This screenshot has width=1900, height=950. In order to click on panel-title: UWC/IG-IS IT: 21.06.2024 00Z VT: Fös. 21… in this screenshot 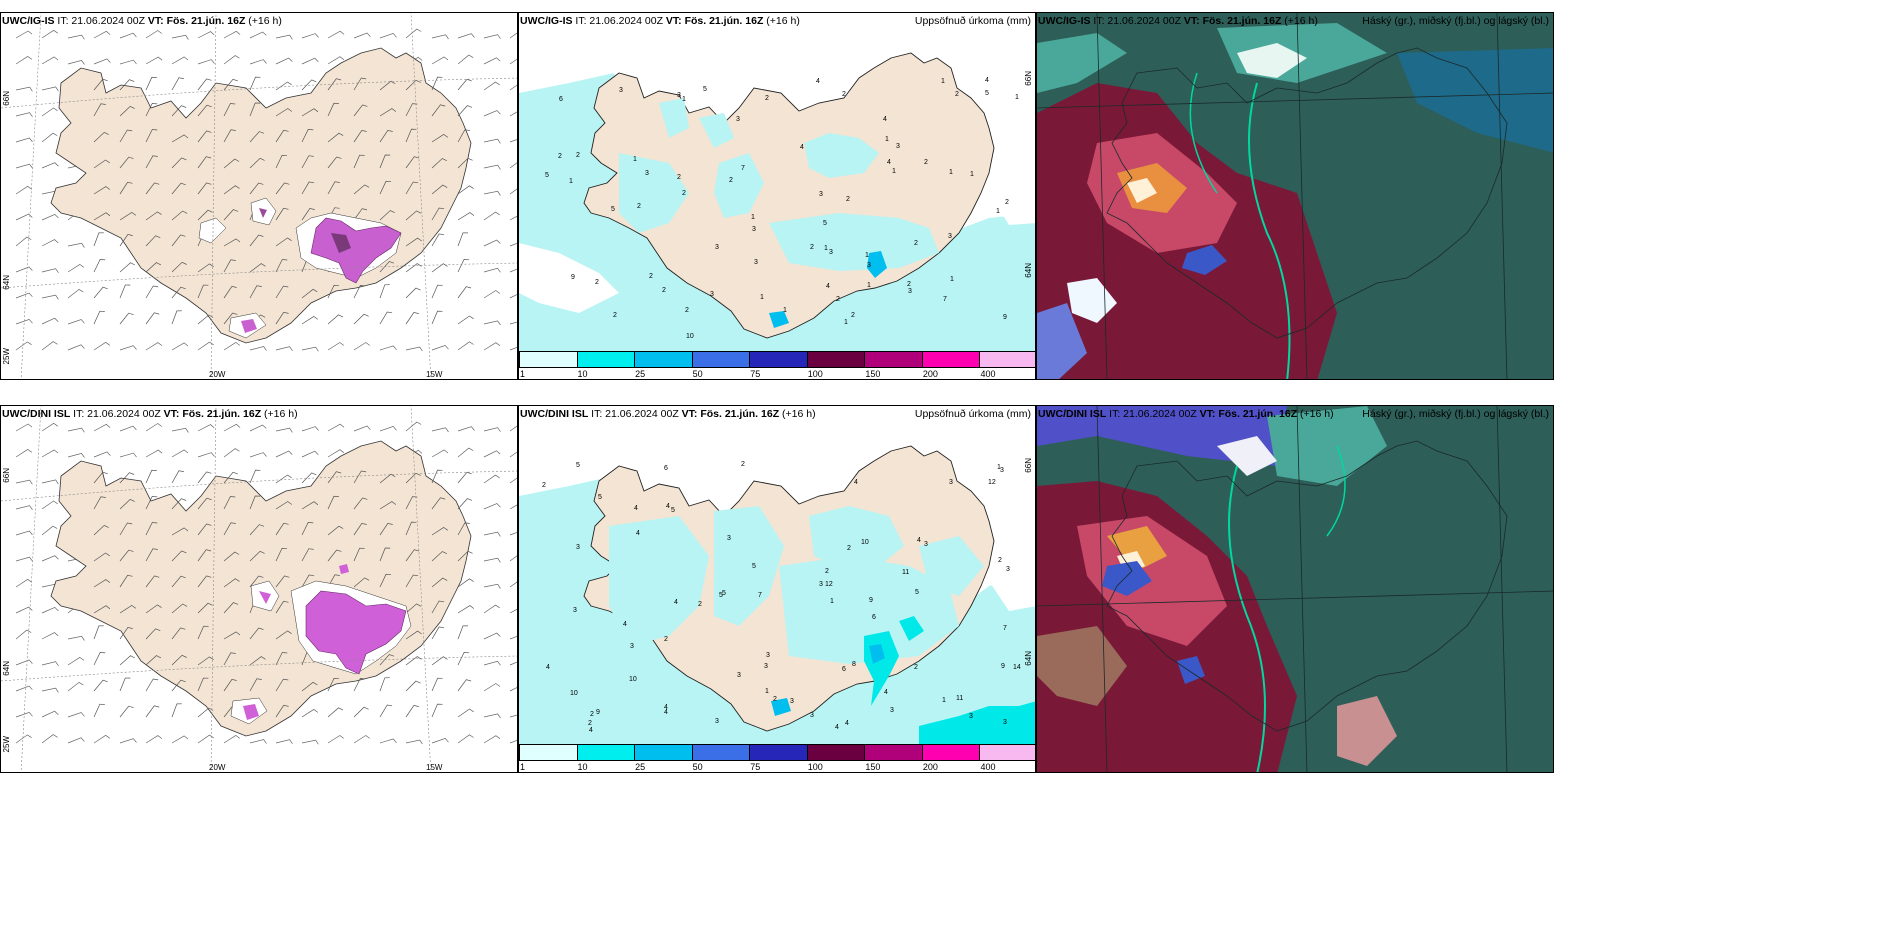, I will do `click(142, 21)`.